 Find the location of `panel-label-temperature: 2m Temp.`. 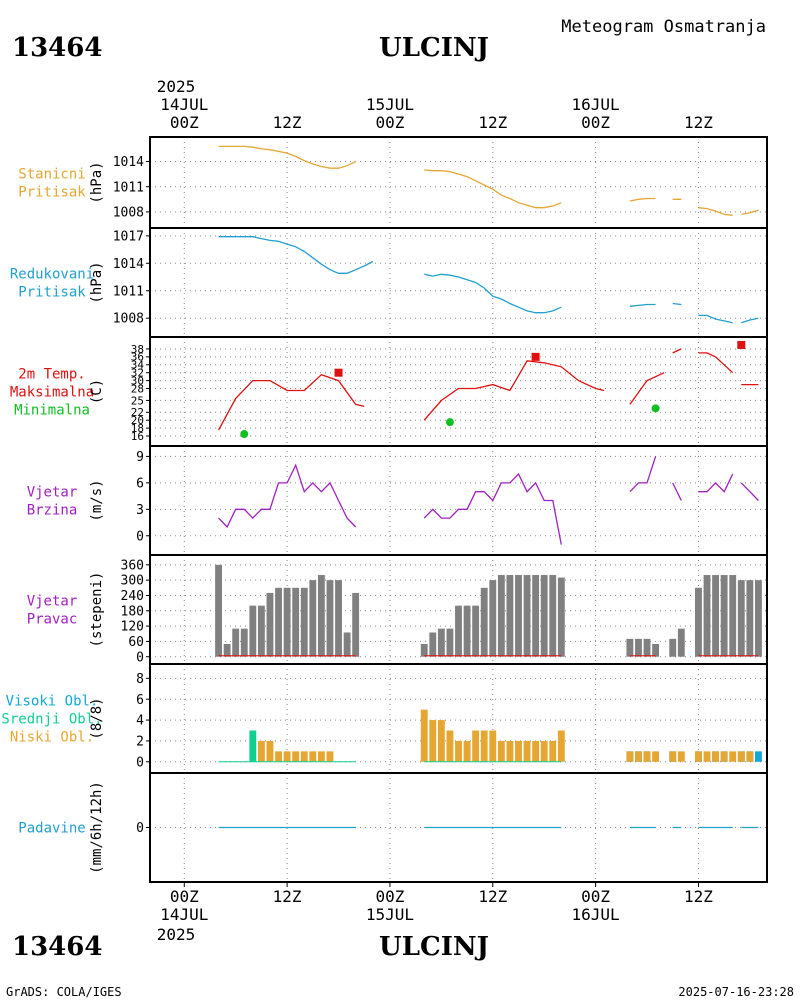

panel-label-temperature: 2m Temp. is located at coordinates (51, 375).